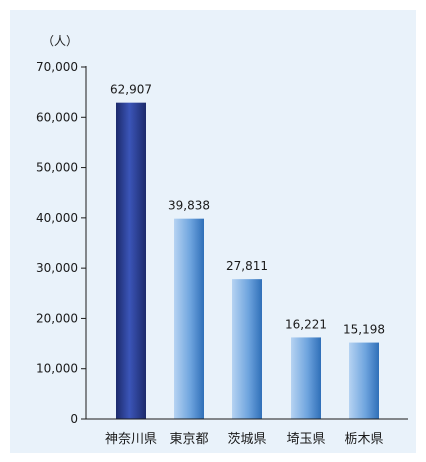 This screenshot has height=462, width=426. What do you see at coordinates (246, 439) in the screenshot?
I see `category-label: 茨城県` at bounding box center [246, 439].